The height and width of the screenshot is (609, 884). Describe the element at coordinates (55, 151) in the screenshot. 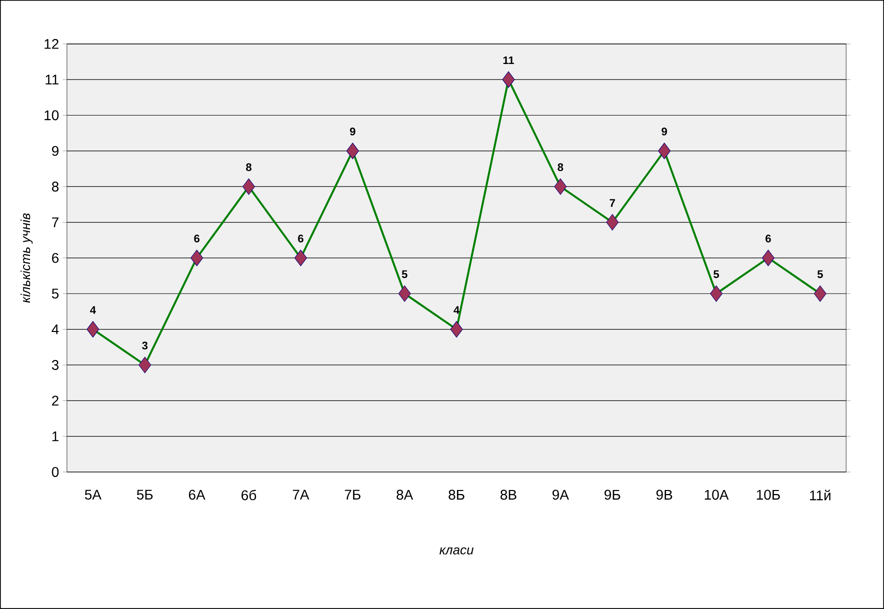

I see `y-tick-label: 9` at that location.